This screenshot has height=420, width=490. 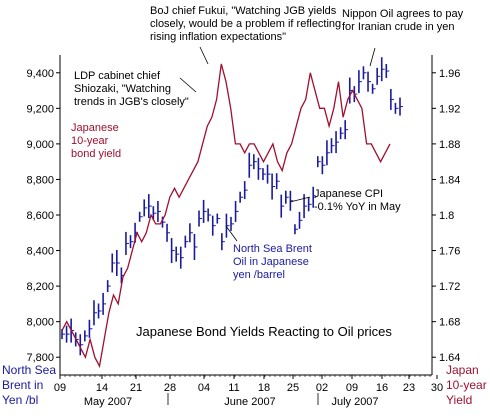 I want to click on annotation-arrow-oil, so click(x=231, y=233).